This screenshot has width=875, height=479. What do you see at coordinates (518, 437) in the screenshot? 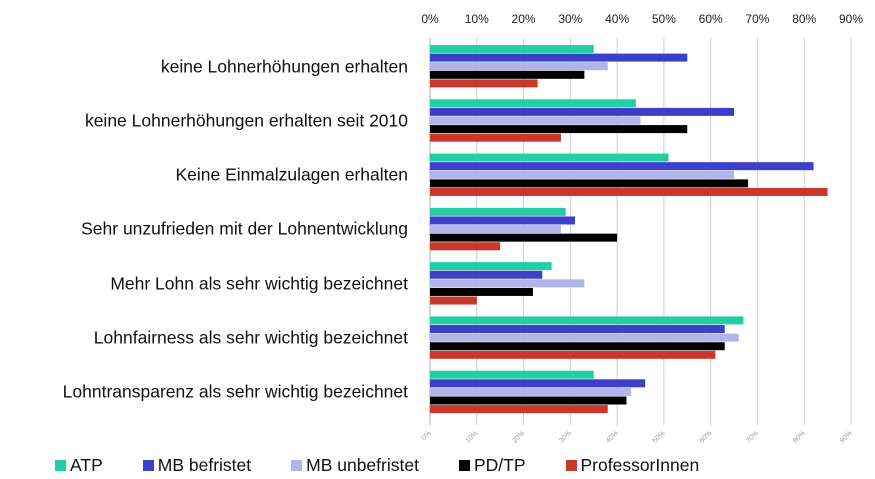
I see `x-tick-label-bottom: 20%` at bounding box center [518, 437].